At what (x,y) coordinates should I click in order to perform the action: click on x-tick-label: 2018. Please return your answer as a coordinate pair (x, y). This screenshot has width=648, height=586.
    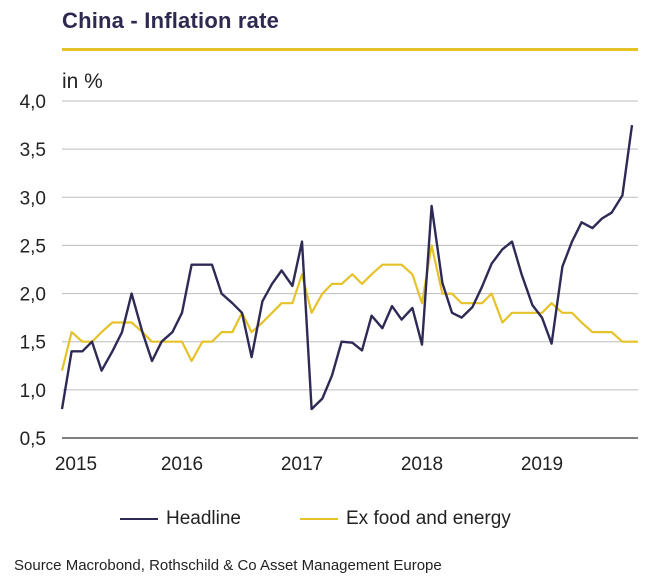
    Looking at the image, I should click on (422, 464).